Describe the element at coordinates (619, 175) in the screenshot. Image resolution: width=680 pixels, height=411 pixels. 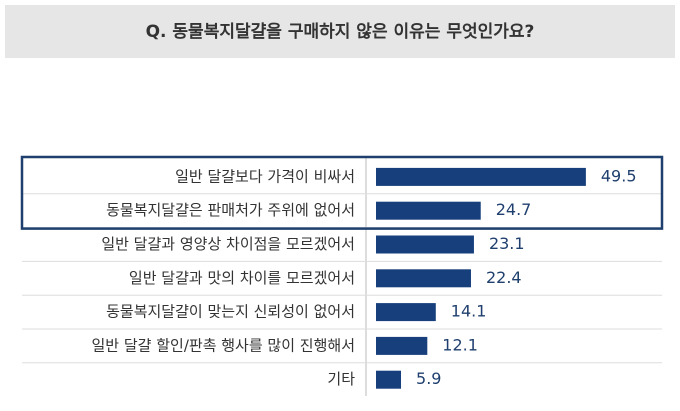
I see `value-label: 49.5` at that location.